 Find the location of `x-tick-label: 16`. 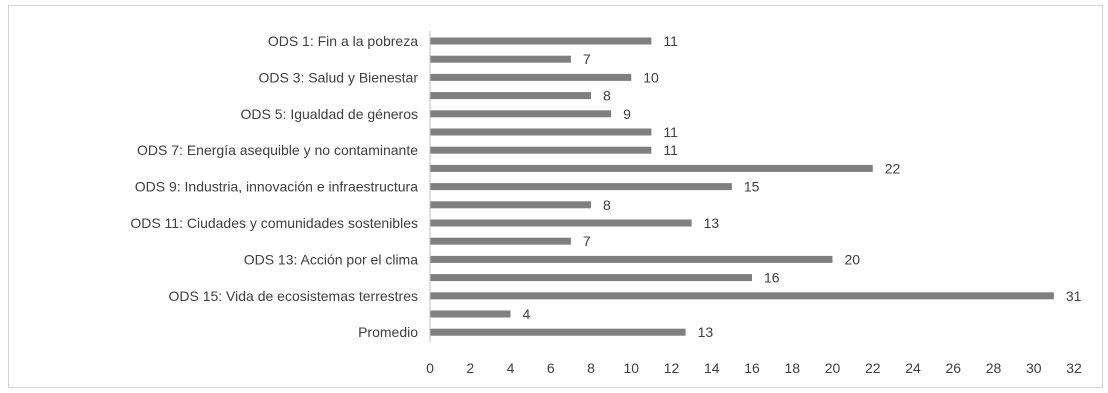

x-tick-label: 16 is located at coordinates (752, 368).